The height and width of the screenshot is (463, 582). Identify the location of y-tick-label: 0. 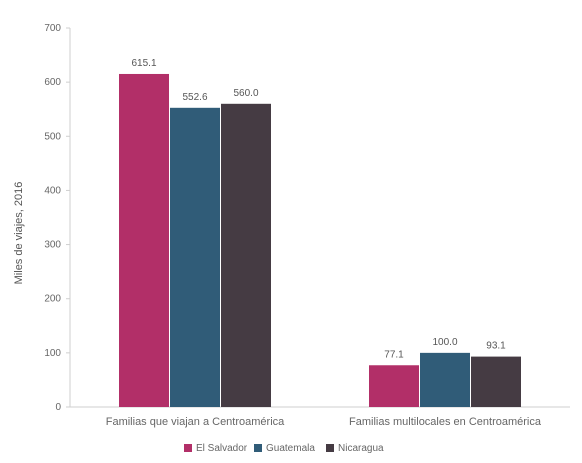
(58, 407).